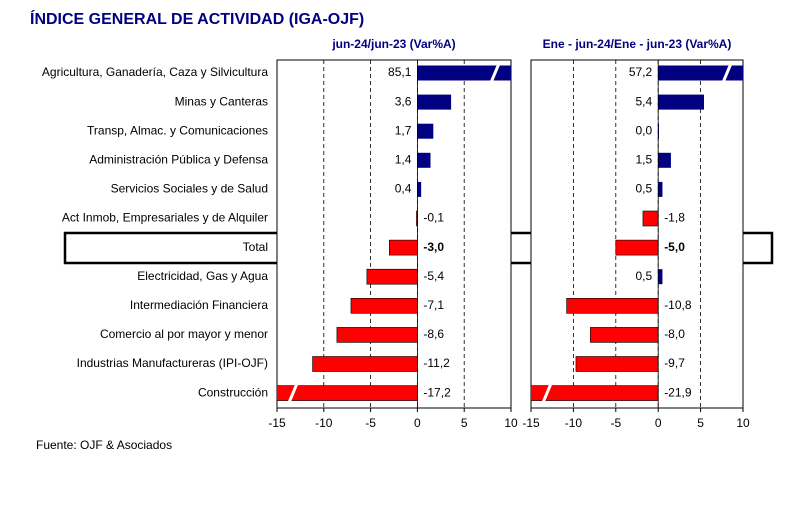 Image resolution: width=800 pixels, height=506 pixels. Describe the element at coordinates (199, 305) in the screenshot. I see `category-label: Intermediación Financiera` at that location.